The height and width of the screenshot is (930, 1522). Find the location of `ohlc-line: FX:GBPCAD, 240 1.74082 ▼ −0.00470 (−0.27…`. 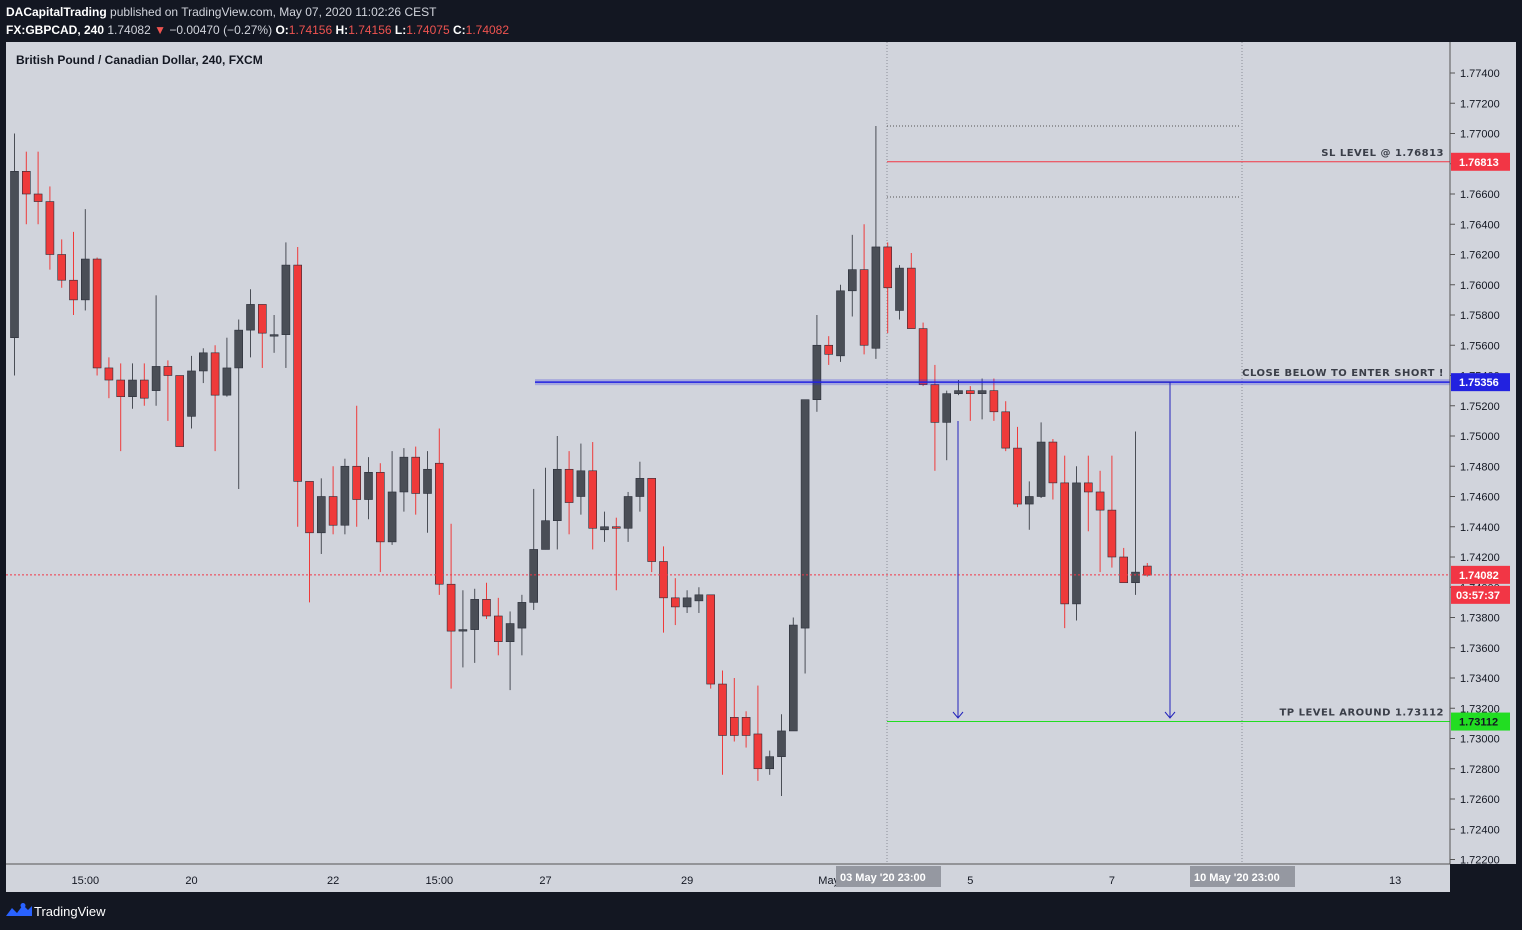

ohlc-line: FX:GBPCAD, 240 1.74082 ▼ −0.00470 (−0.27… is located at coordinates (257, 30).